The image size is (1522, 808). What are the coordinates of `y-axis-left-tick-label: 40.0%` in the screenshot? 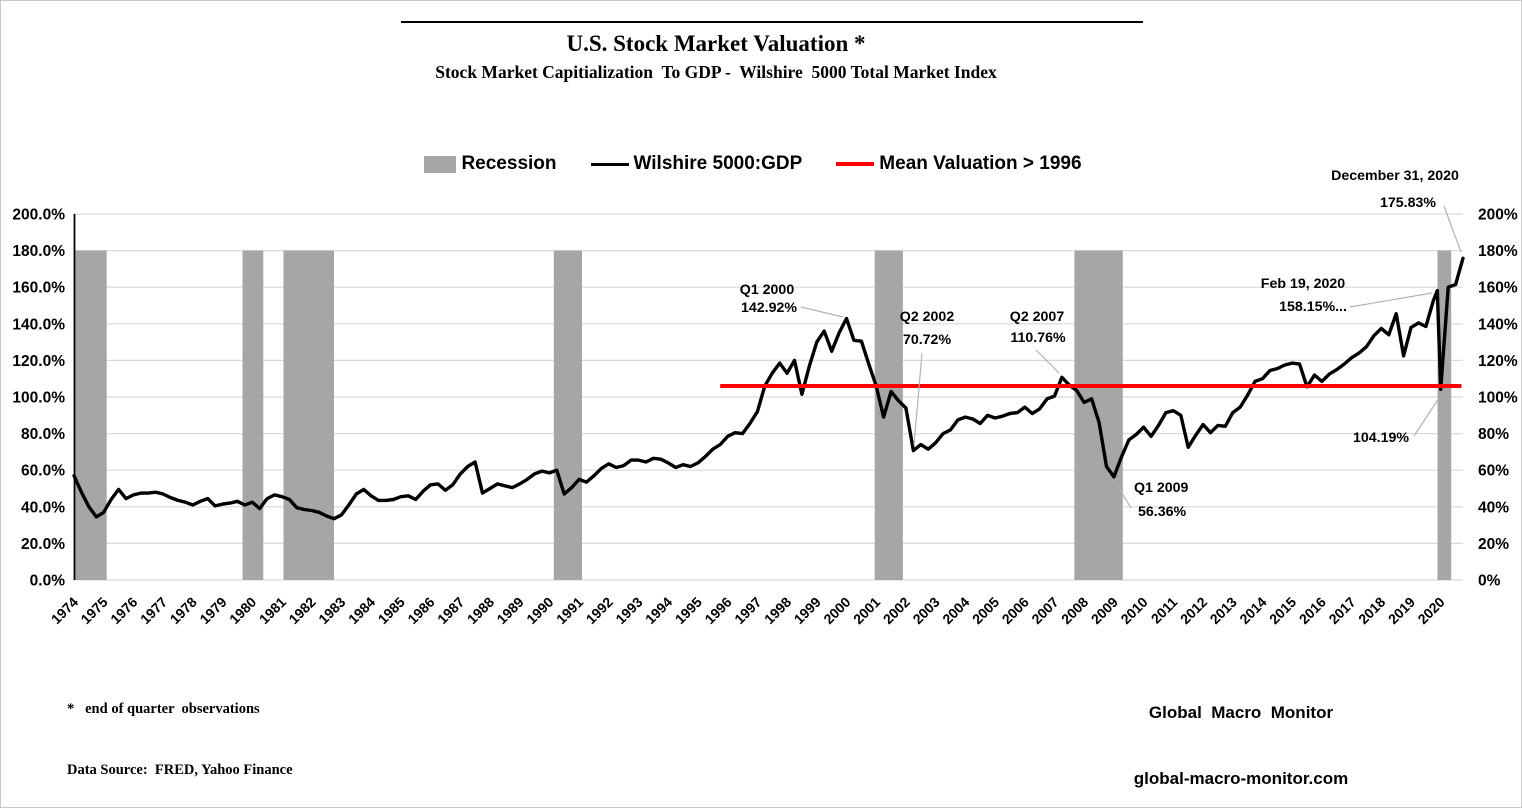 It's located at (43, 507).